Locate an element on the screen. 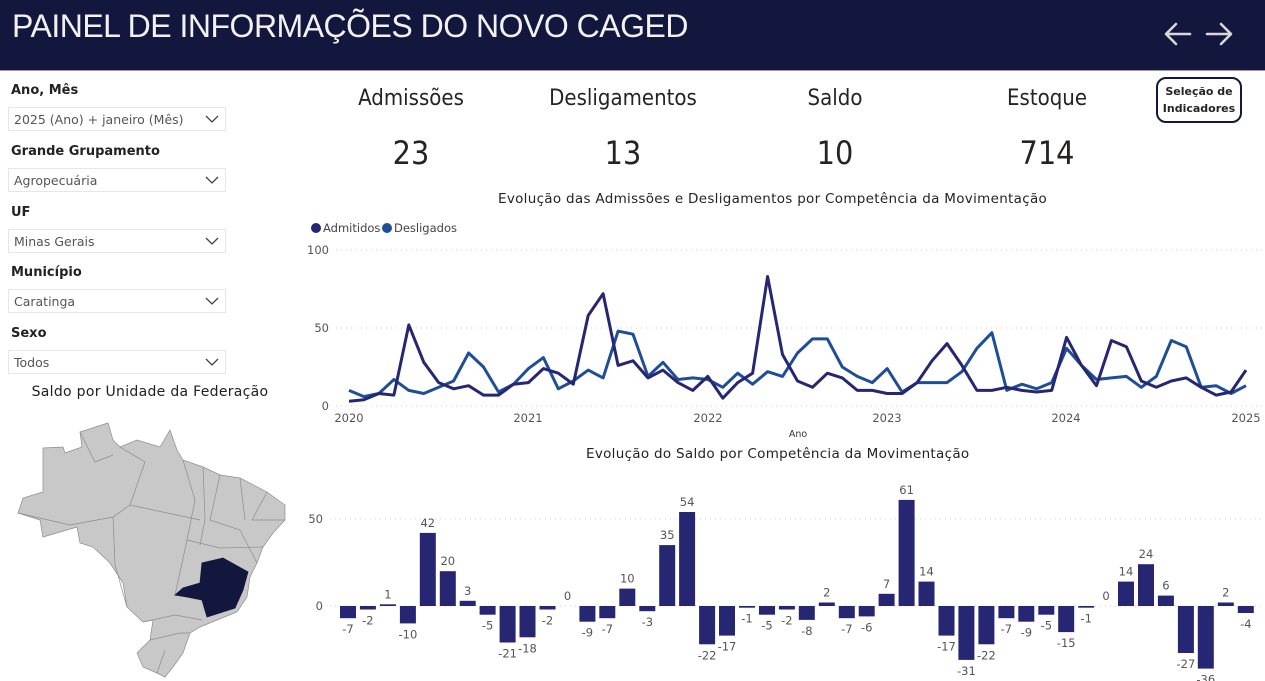  brazil-map is located at coordinates (150, 548).